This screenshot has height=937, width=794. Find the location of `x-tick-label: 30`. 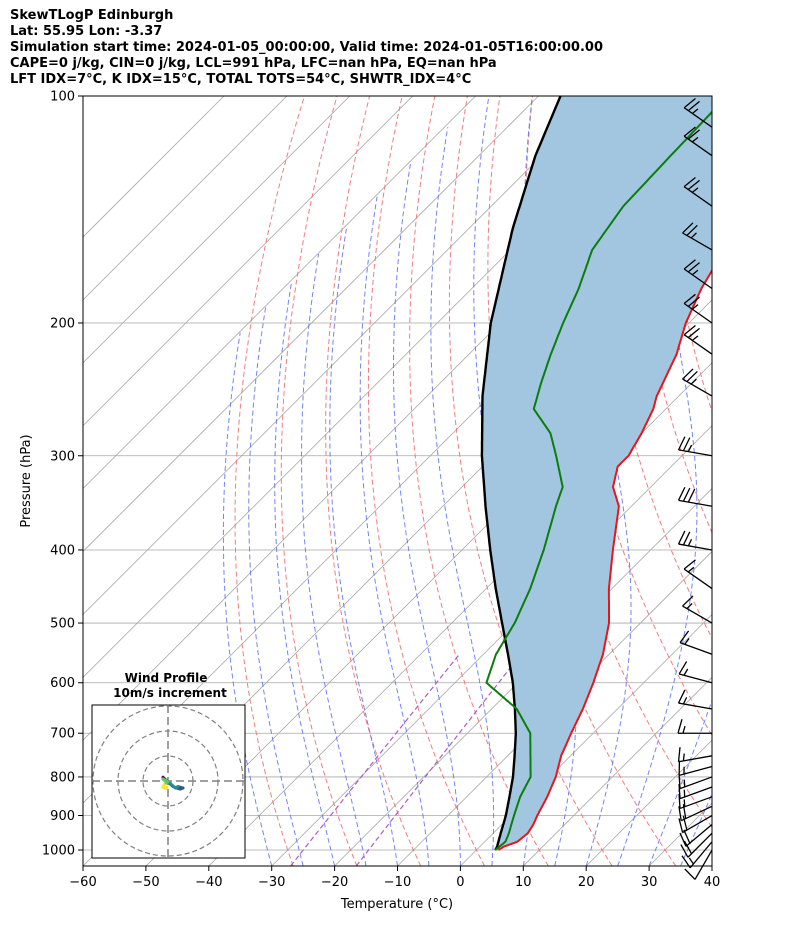

x-tick-label: 30 is located at coordinates (649, 882).